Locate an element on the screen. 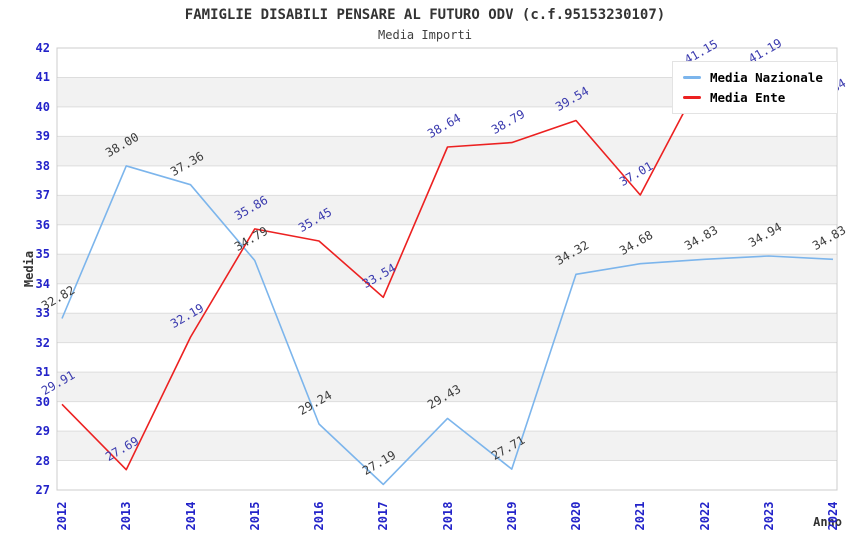  y-tick-label: 34 is located at coordinates (42, 283).